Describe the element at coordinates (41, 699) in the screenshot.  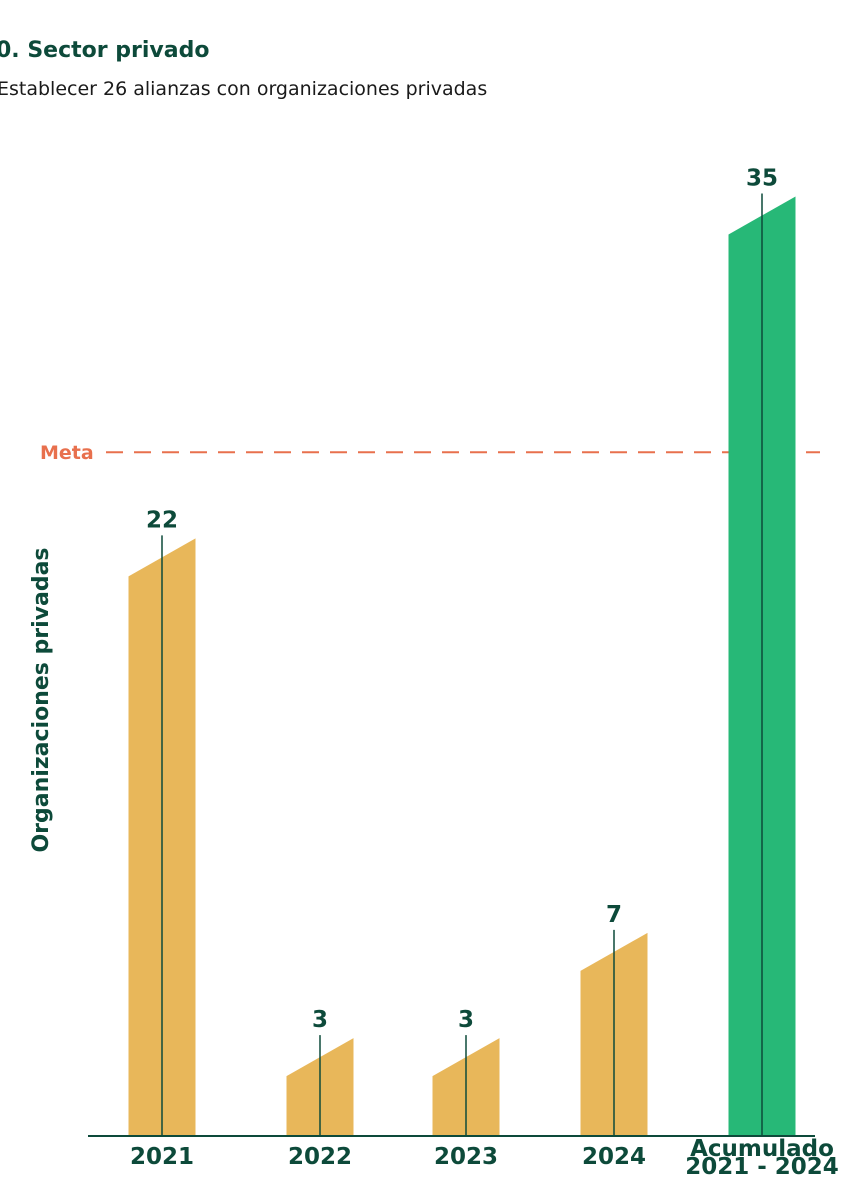
I see `y-axis-label: Organizaciones privadas` at that location.